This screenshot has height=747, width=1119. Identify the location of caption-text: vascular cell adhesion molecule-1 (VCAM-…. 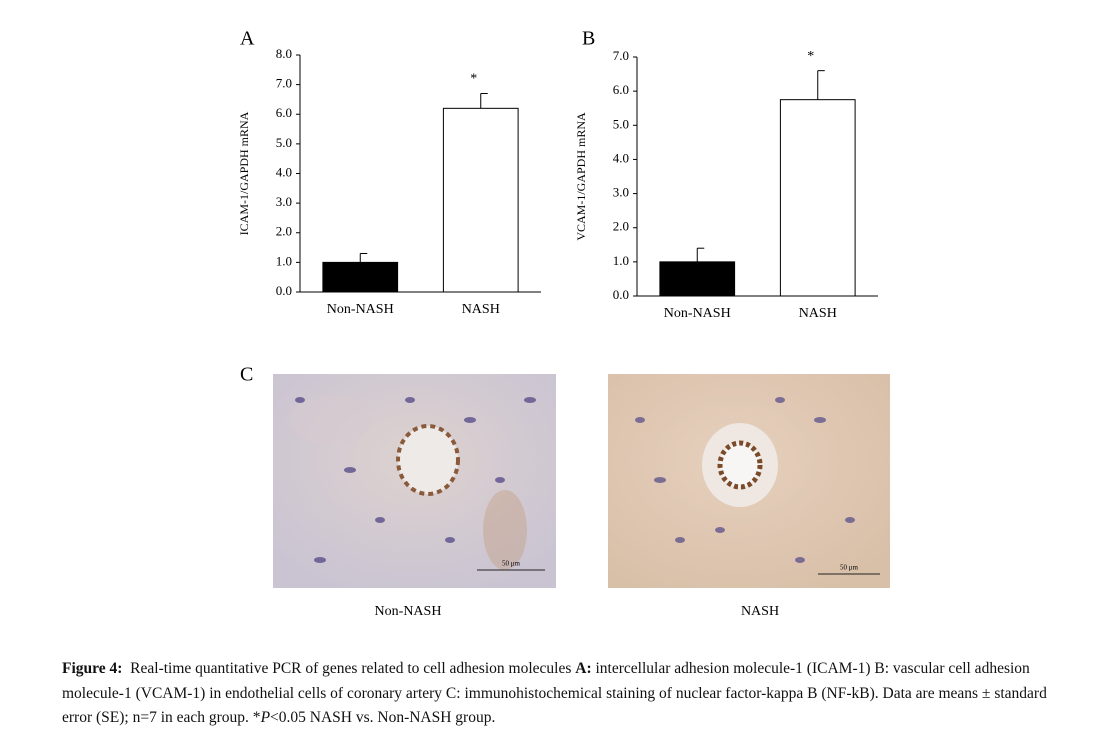
(546, 681).